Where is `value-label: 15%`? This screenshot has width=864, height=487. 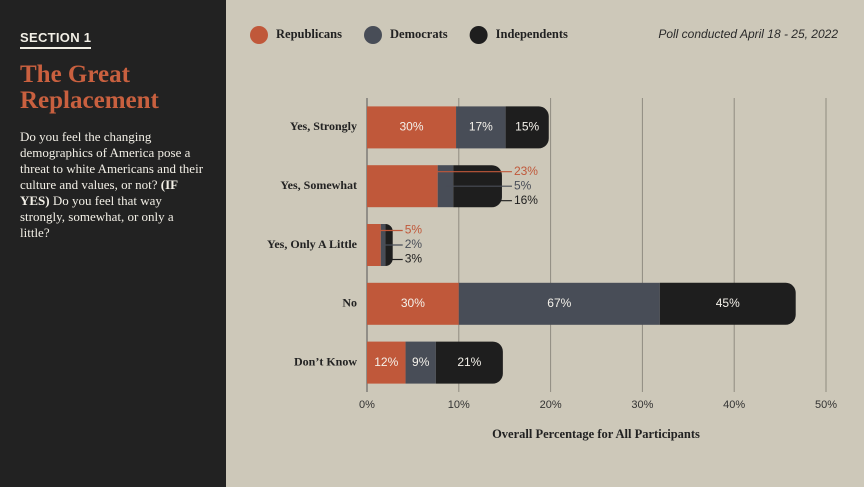 value-label: 15% is located at coordinates (527, 127).